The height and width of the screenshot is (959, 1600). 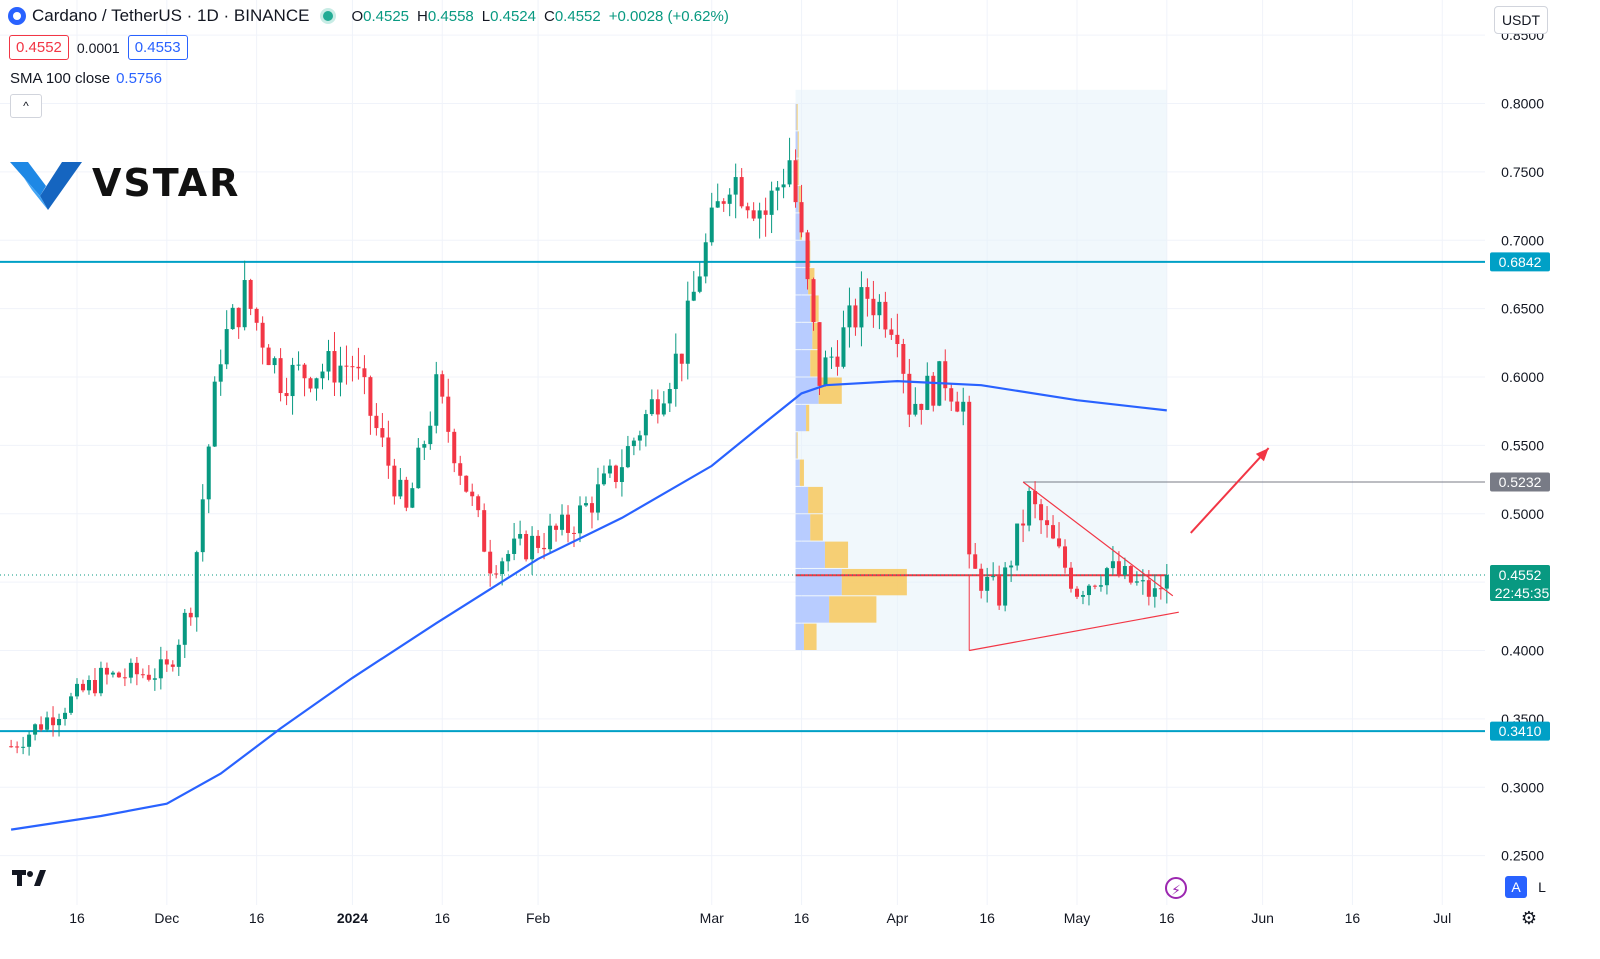 I want to click on y-tick-label: 0.5500, so click(x=1522, y=445).